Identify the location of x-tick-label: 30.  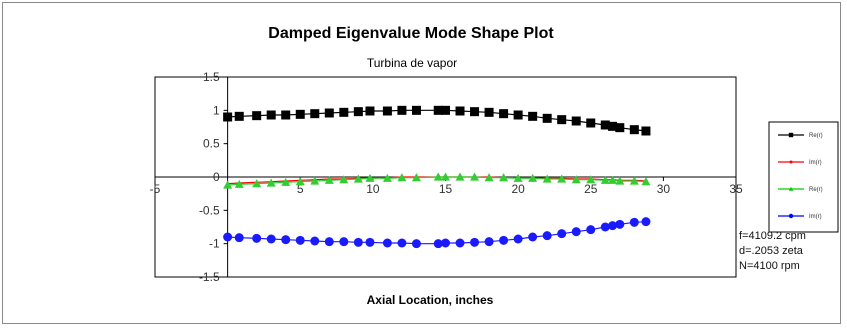
(664, 189).